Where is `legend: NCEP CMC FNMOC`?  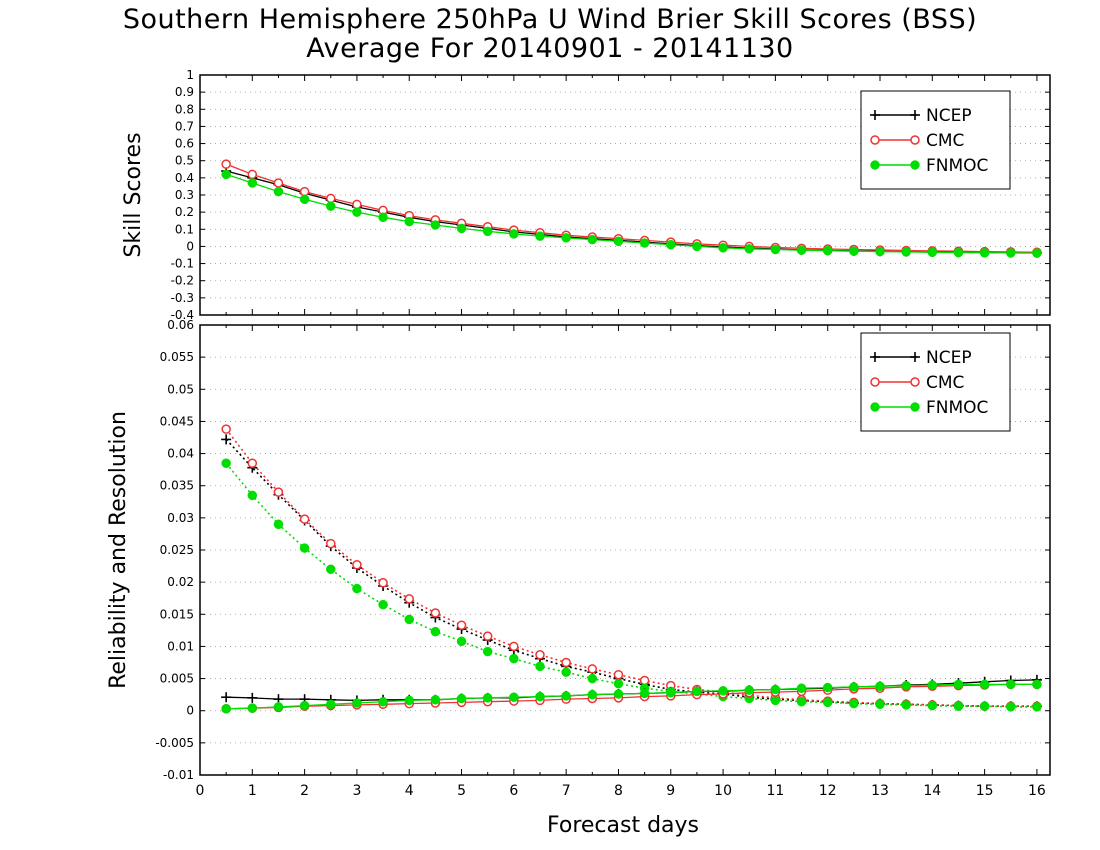 legend: NCEP CMC FNMOC is located at coordinates (935, 382).